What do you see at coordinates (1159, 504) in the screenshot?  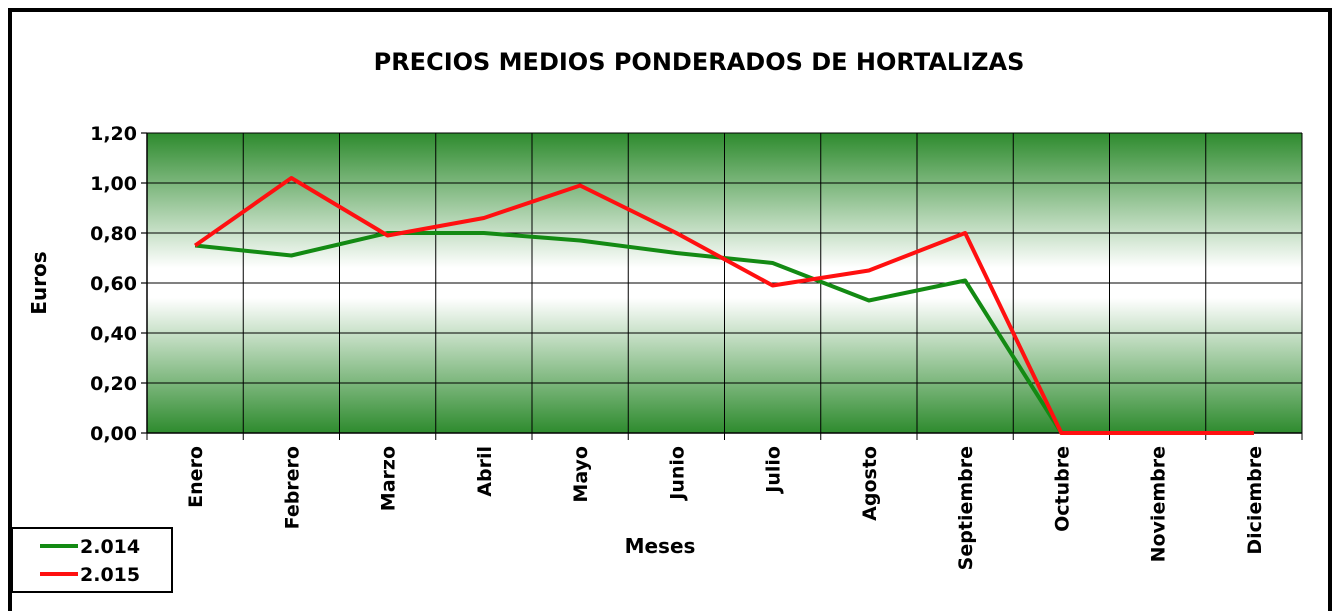 I see `x-tick-label: Noviembre` at bounding box center [1159, 504].